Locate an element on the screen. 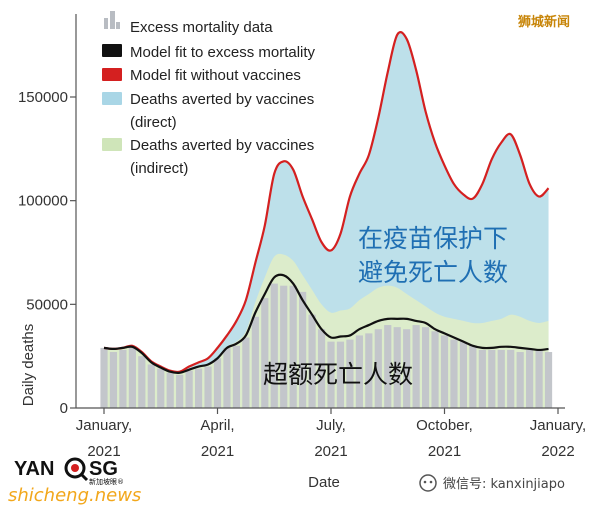 Image resolution: width=601 pixels, height=512 pixels. brand-watermark: 狮城新闻 is located at coordinates (543, 22).